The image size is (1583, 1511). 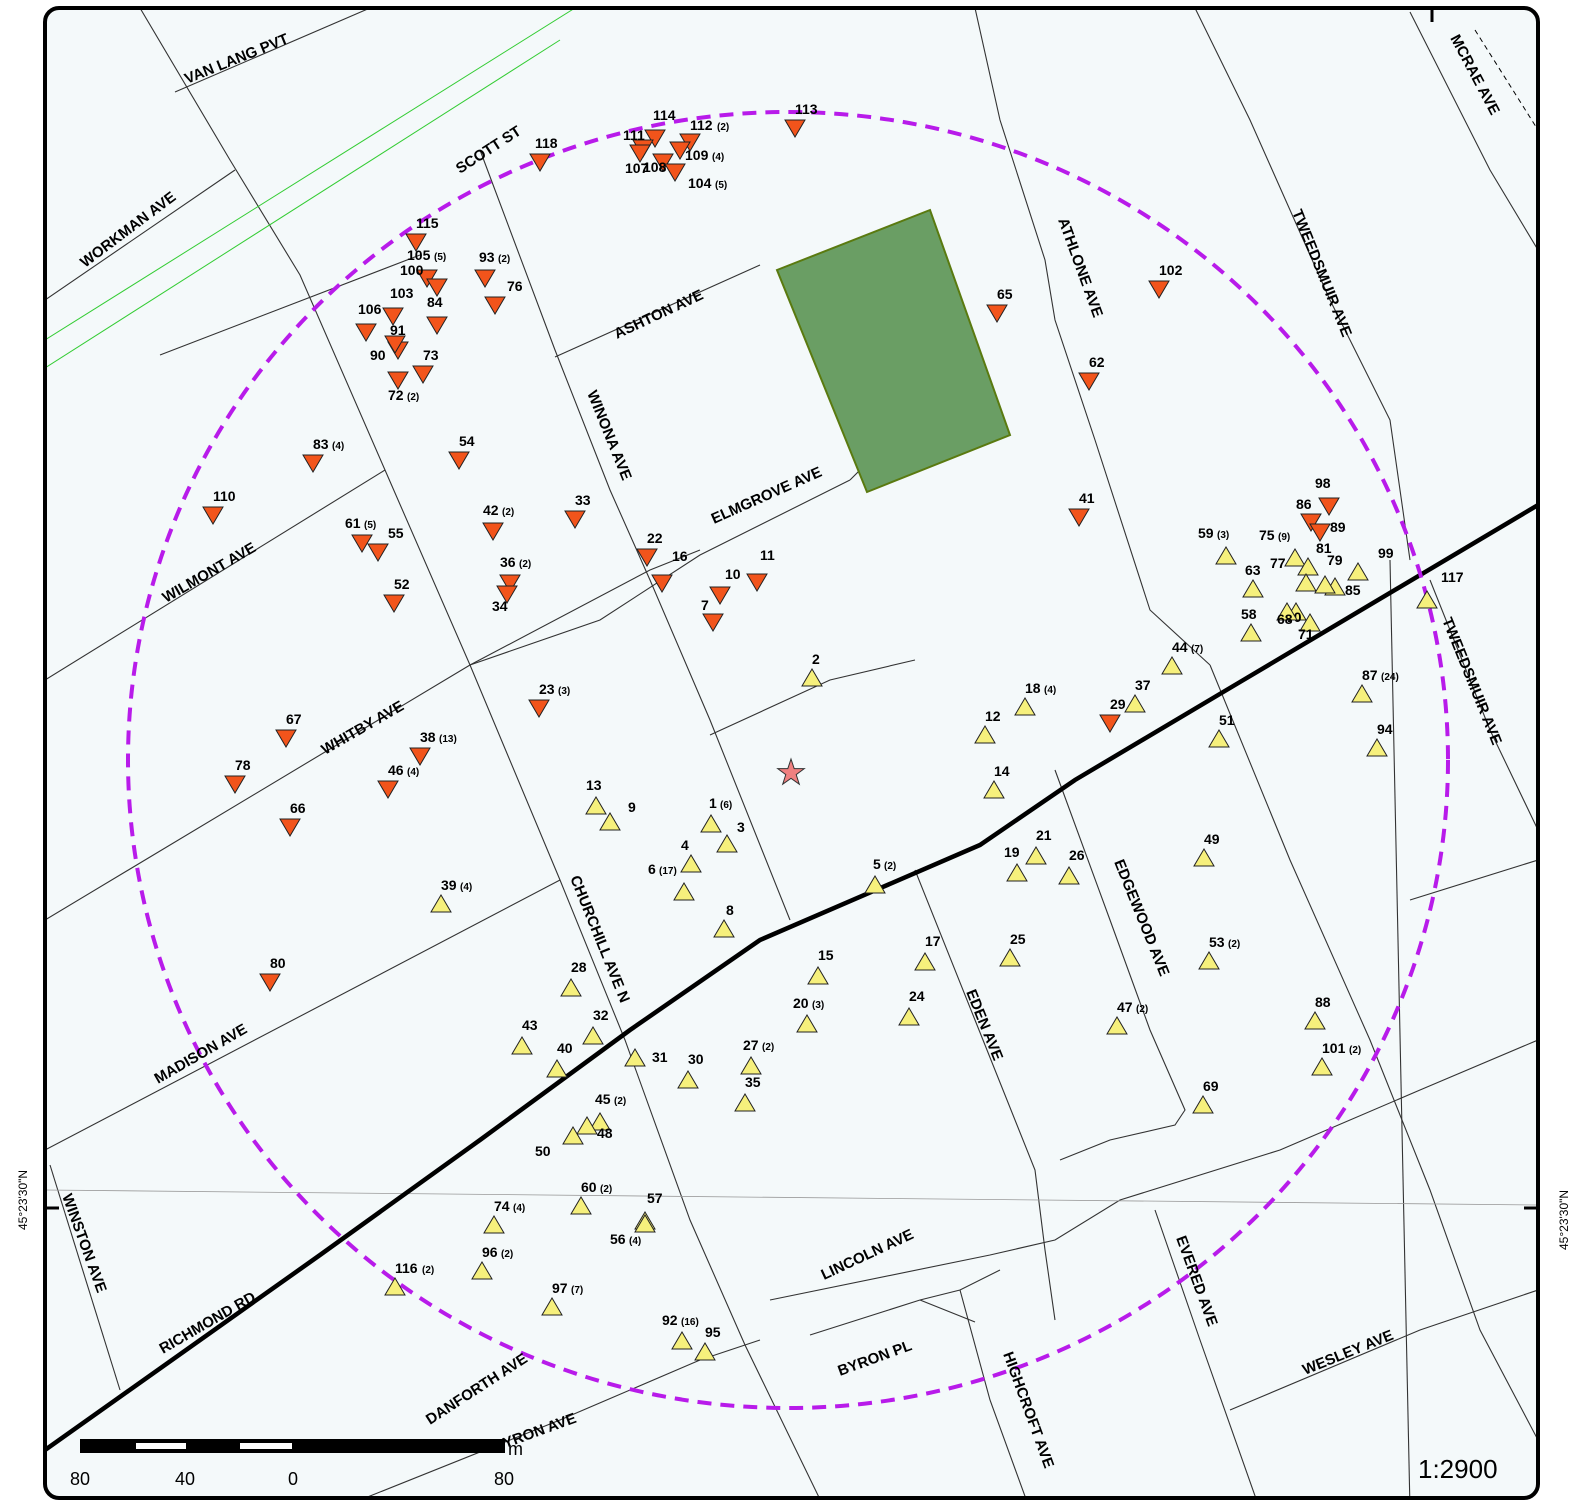 I want to click on marker-label: 46, so click(x=396, y=770).